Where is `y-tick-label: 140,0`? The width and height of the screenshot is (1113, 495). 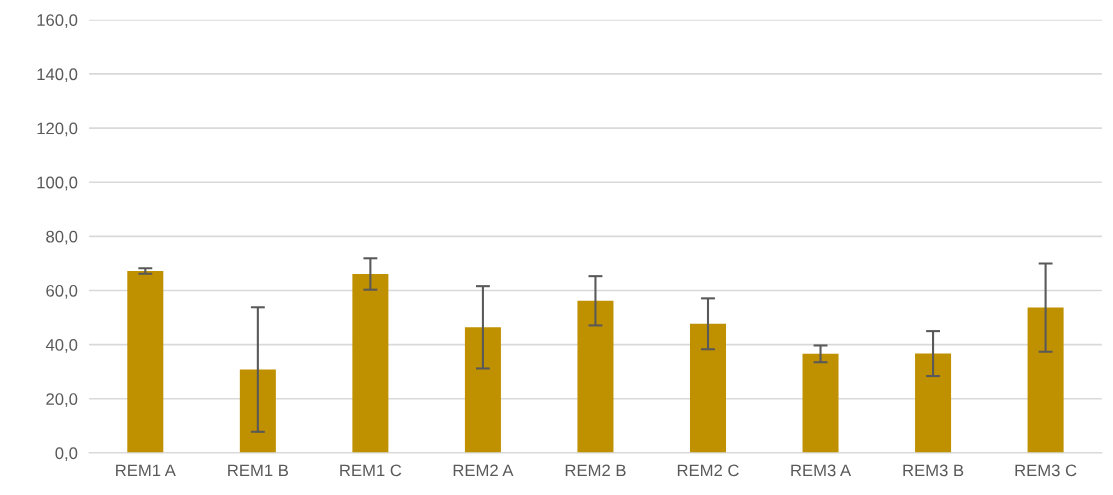
y-tick-label: 140,0 is located at coordinates (57, 75).